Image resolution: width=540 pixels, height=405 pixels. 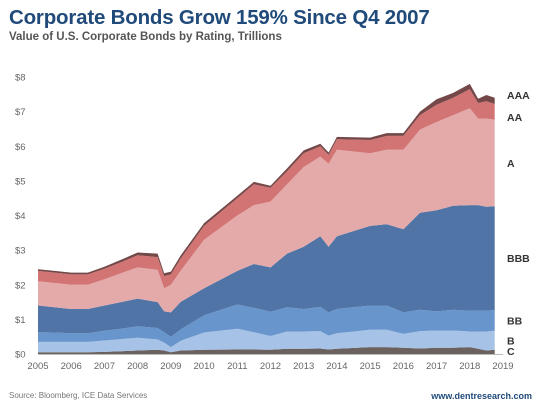 What do you see at coordinates (436, 366) in the screenshot?
I see `x-tick-label: 2017` at bounding box center [436, 366].